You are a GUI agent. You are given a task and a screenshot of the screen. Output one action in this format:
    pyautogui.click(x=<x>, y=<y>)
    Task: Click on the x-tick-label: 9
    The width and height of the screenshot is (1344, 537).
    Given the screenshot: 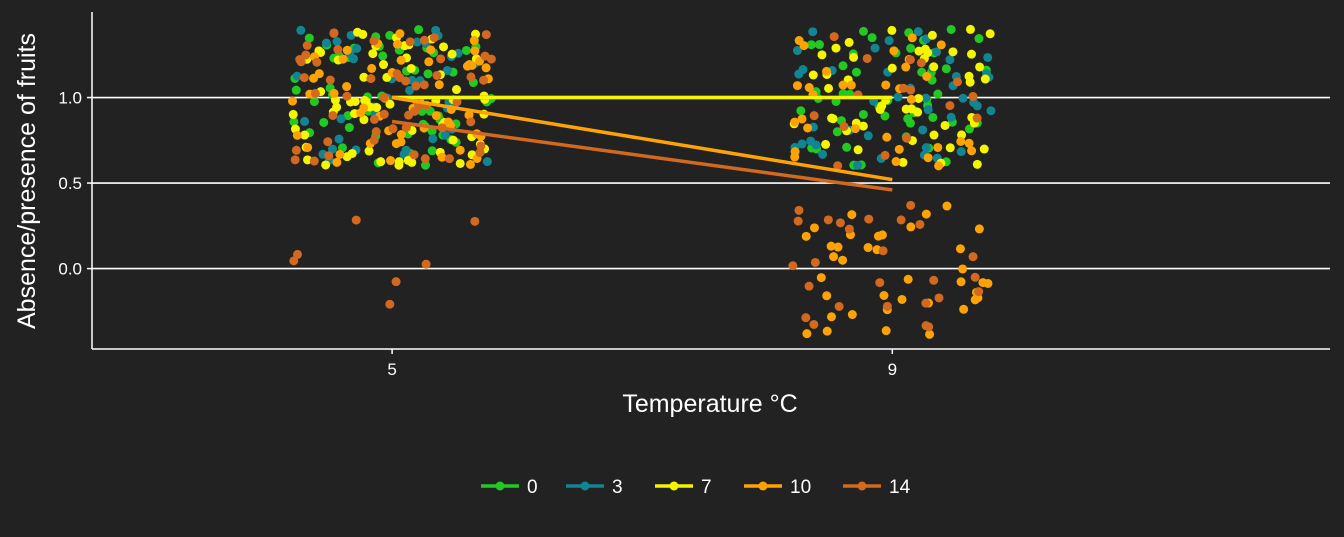 What is the action you would take?
    pyautogui.click(x=892, y=369)
    